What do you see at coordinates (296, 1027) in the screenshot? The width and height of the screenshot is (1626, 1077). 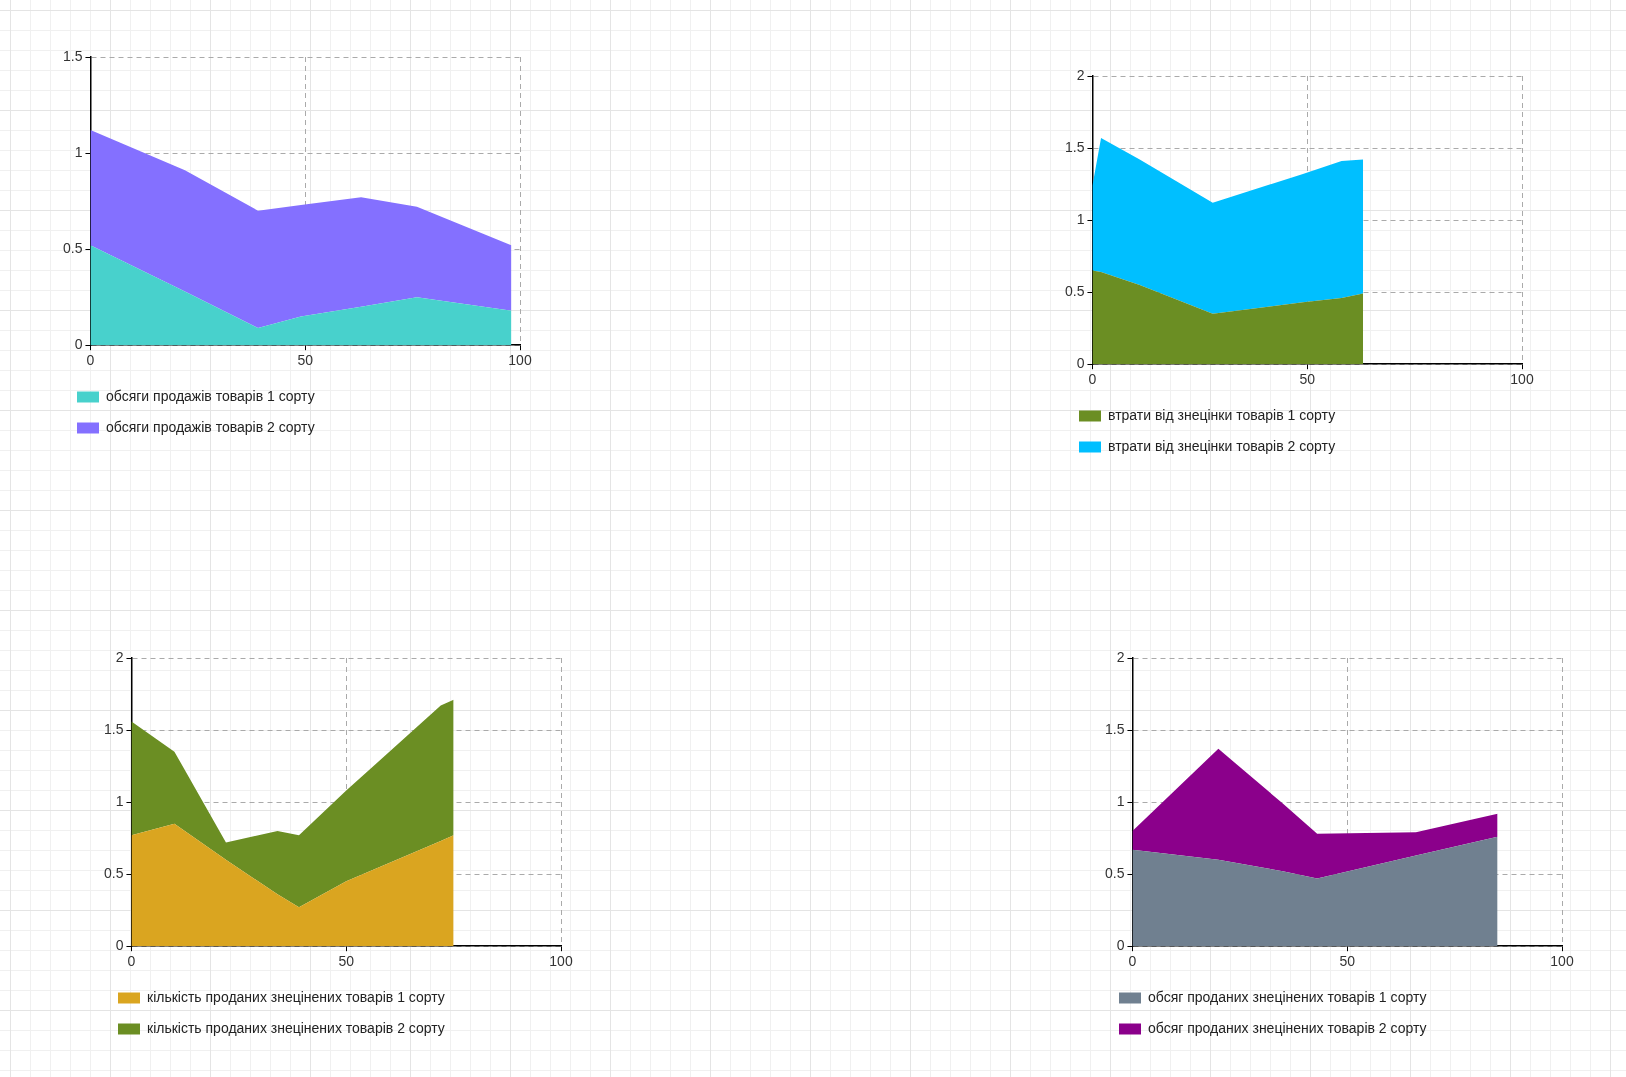 I see `legend-label: кількість проданих знецінених товарів 2 сорту` at bounding box center [296, 1027].